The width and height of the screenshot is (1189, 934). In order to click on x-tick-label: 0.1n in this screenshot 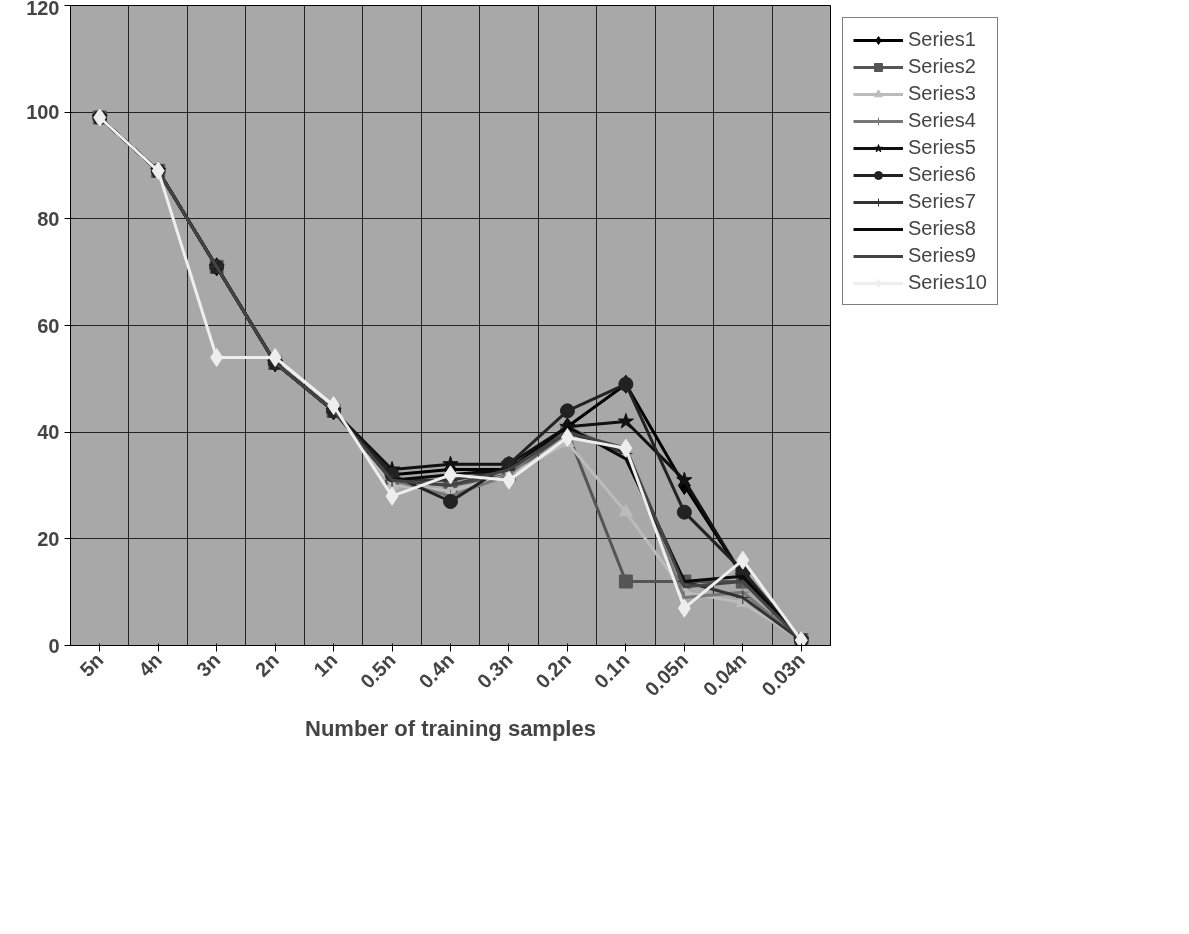, I will do `click(611, 670)`.